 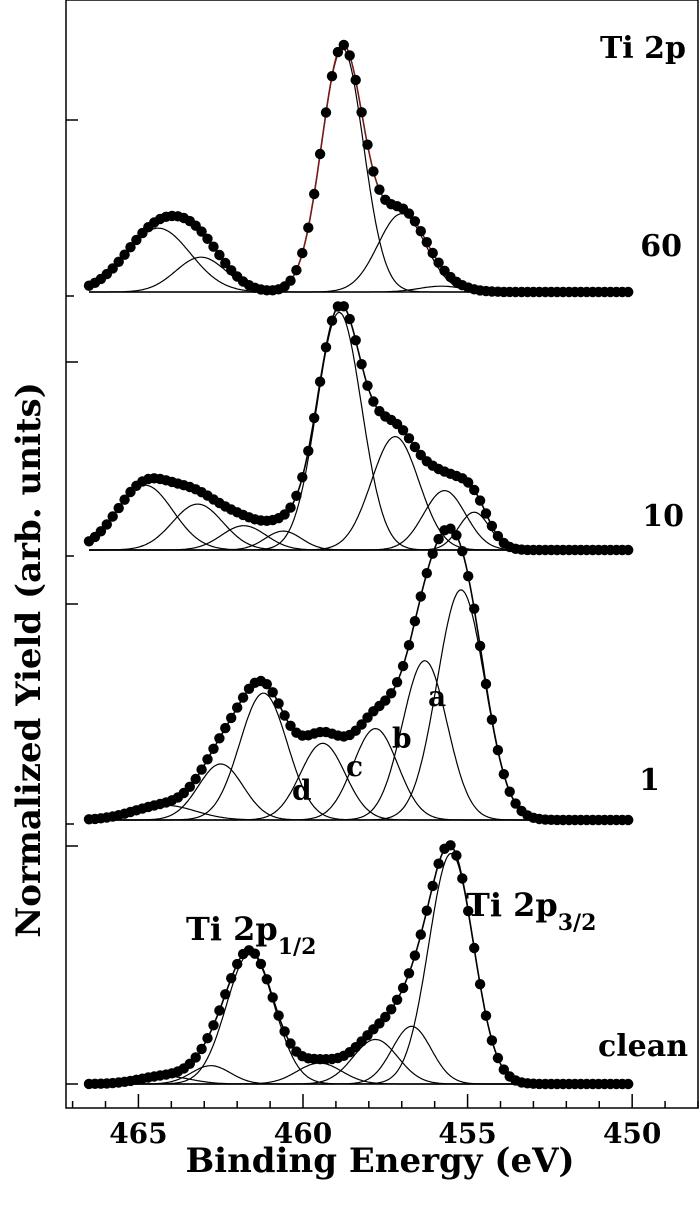 What do you see at coordinates (138, 1133) in the screenshot?
I see `x-tick-label: 465` at bounding box center [138, 1133].